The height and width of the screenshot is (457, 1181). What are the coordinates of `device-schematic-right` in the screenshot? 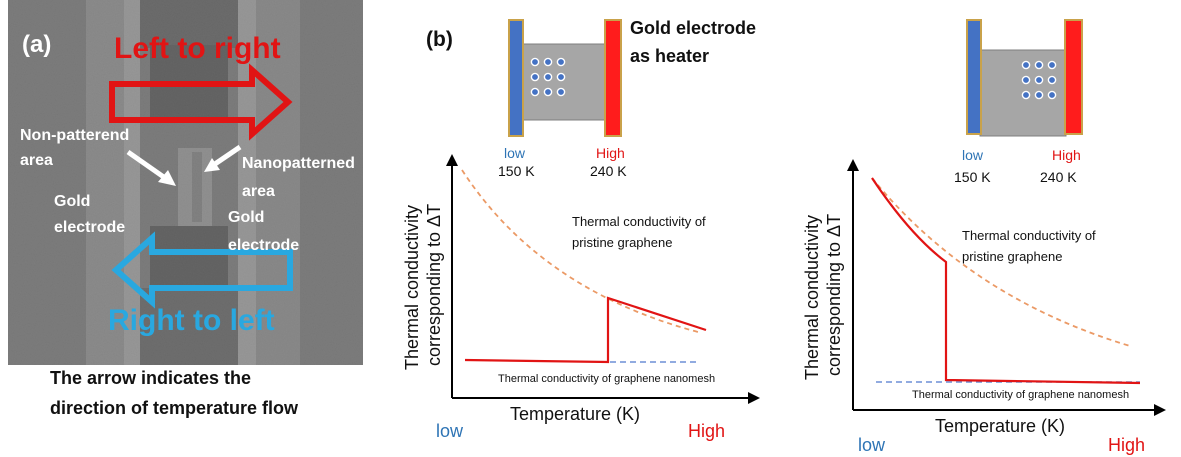 It's located at (1024, 78).